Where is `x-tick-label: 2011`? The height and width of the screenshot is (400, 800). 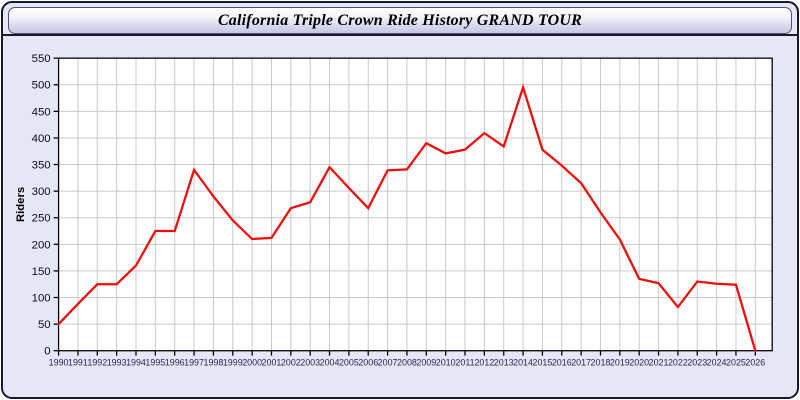 x-tick-label: 2011 is located at coordinates (464, 363).